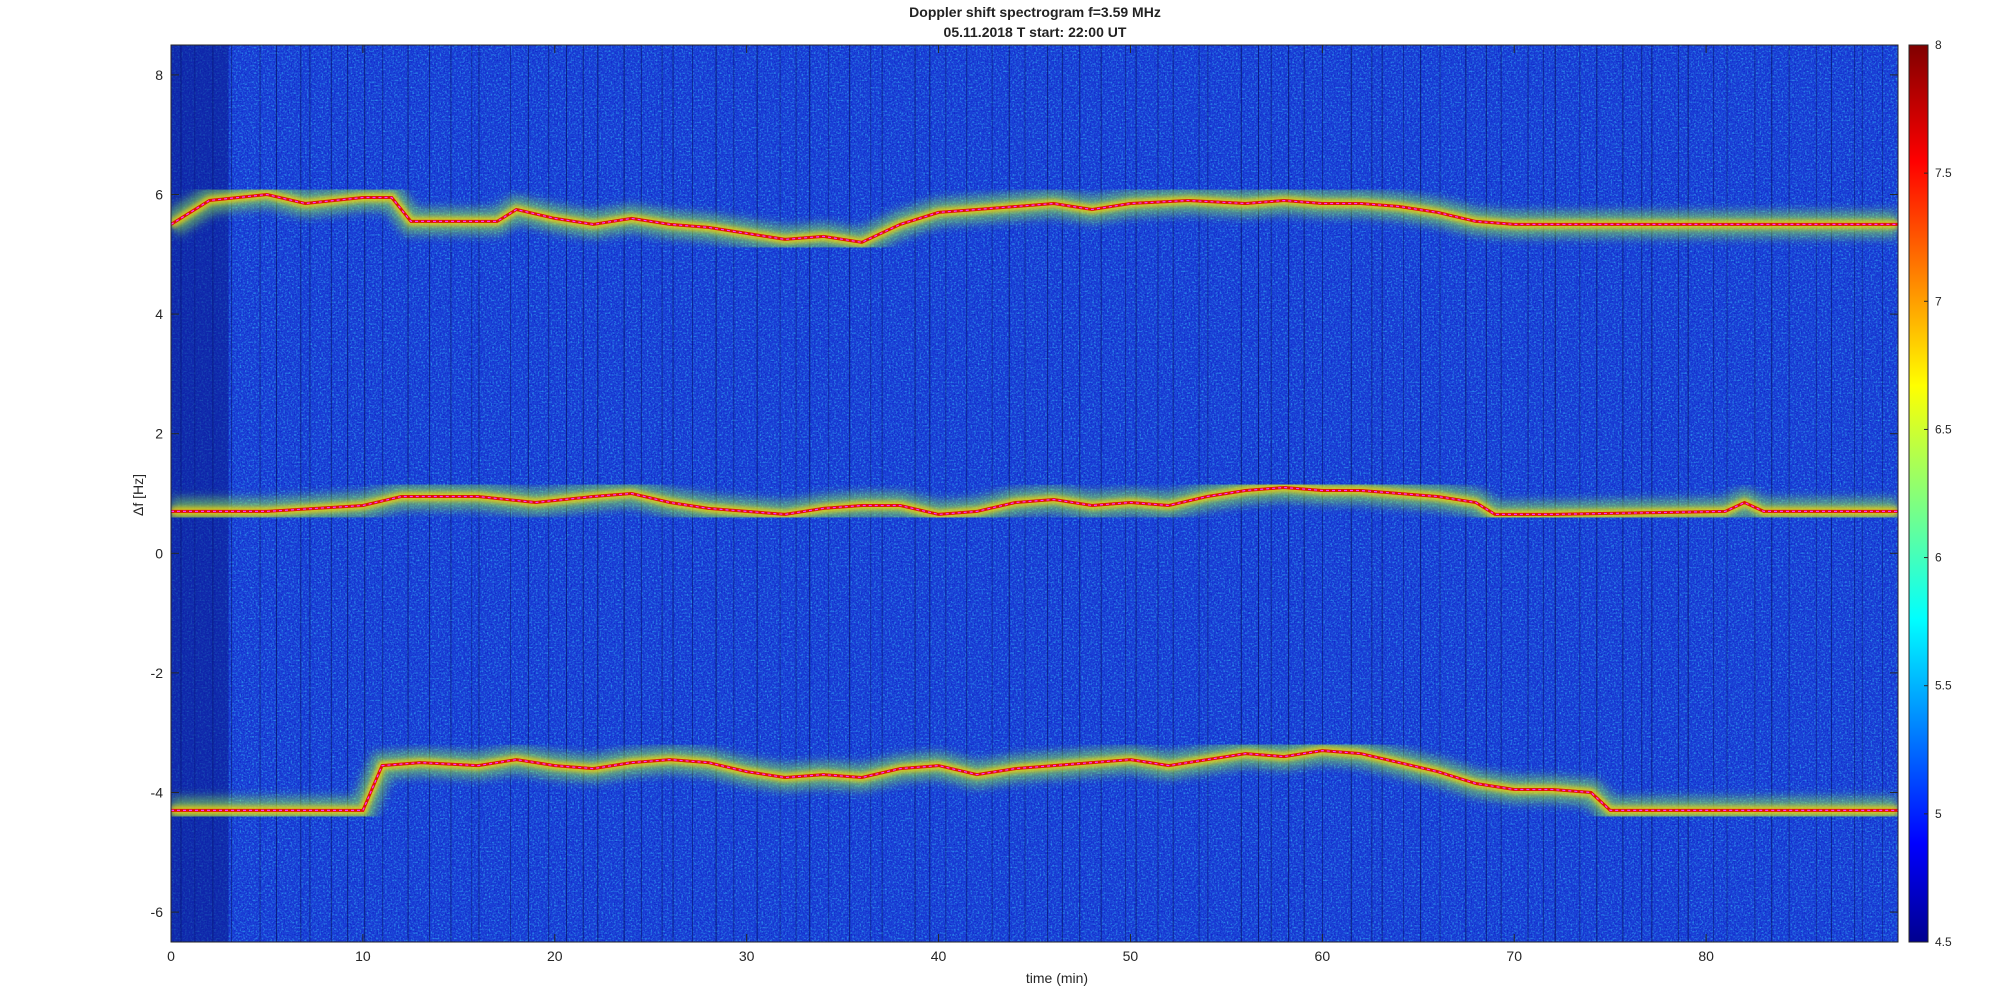 The height and width of the screenshot is (1003, 2000). Describe the element at coordinates (138, 495) in the screenshot. I see `y-axis-label: Δf [Hz]` at that location.